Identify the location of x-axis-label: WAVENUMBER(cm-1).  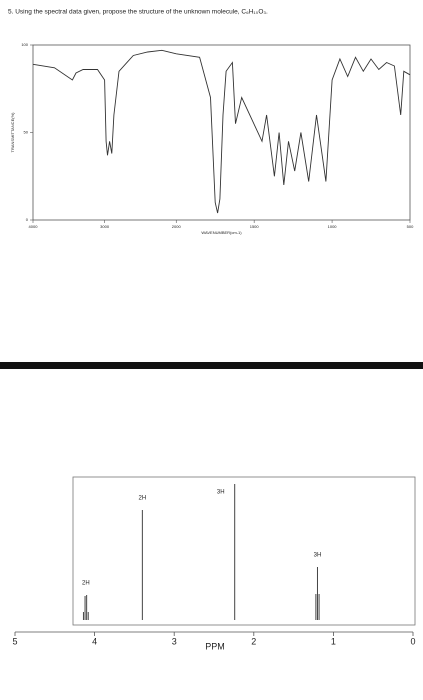
(221, 232).